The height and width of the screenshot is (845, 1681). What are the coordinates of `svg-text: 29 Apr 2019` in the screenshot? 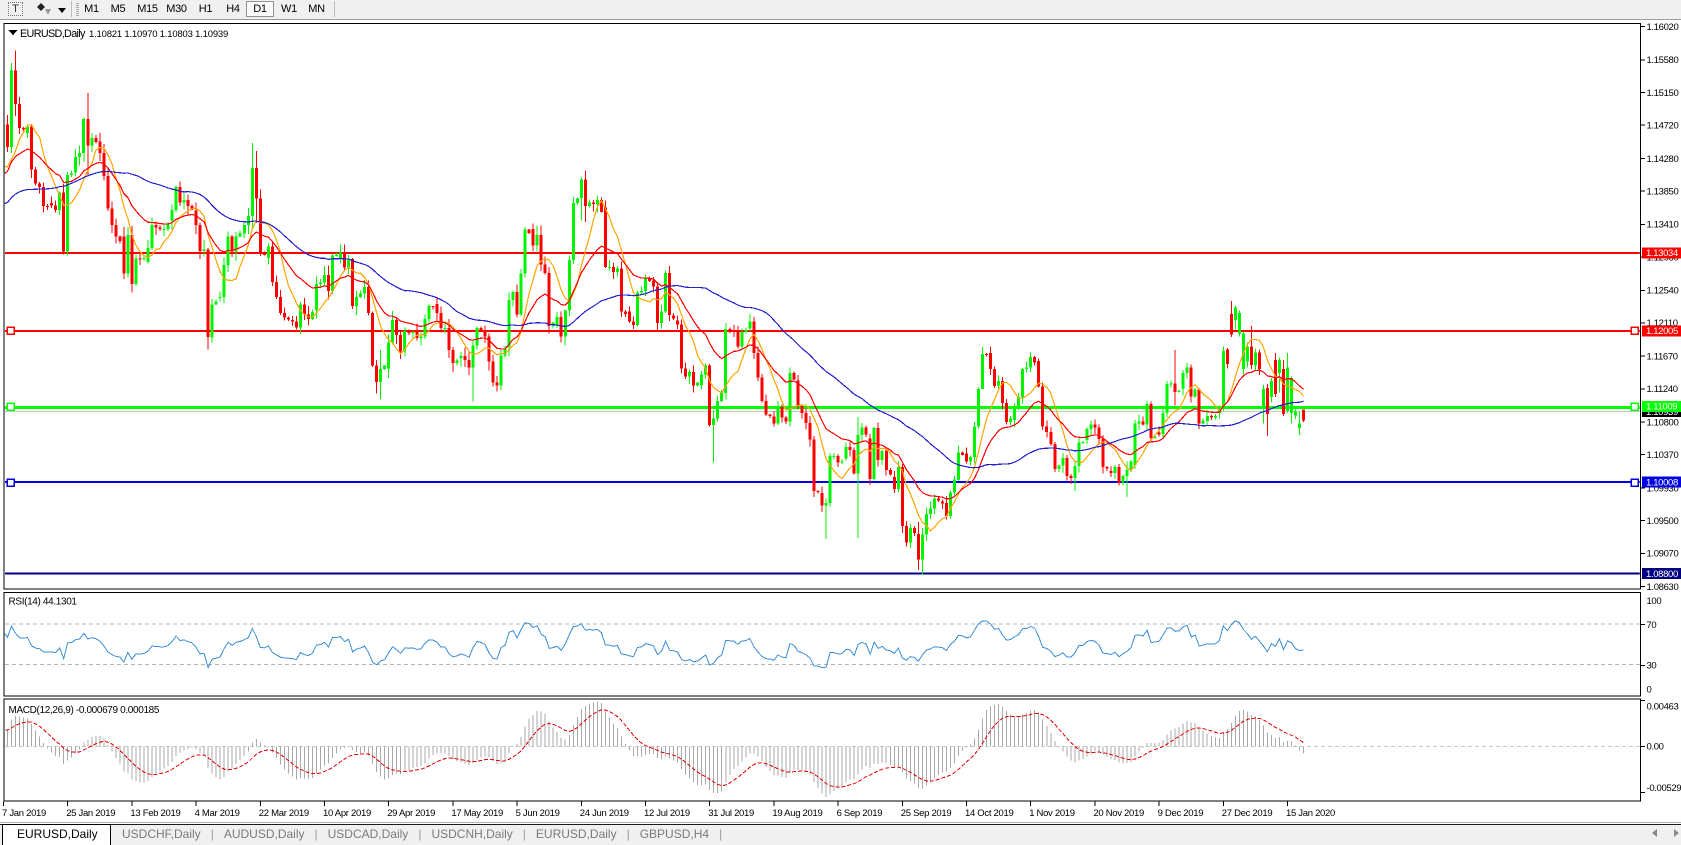 It's located at (411, 813).